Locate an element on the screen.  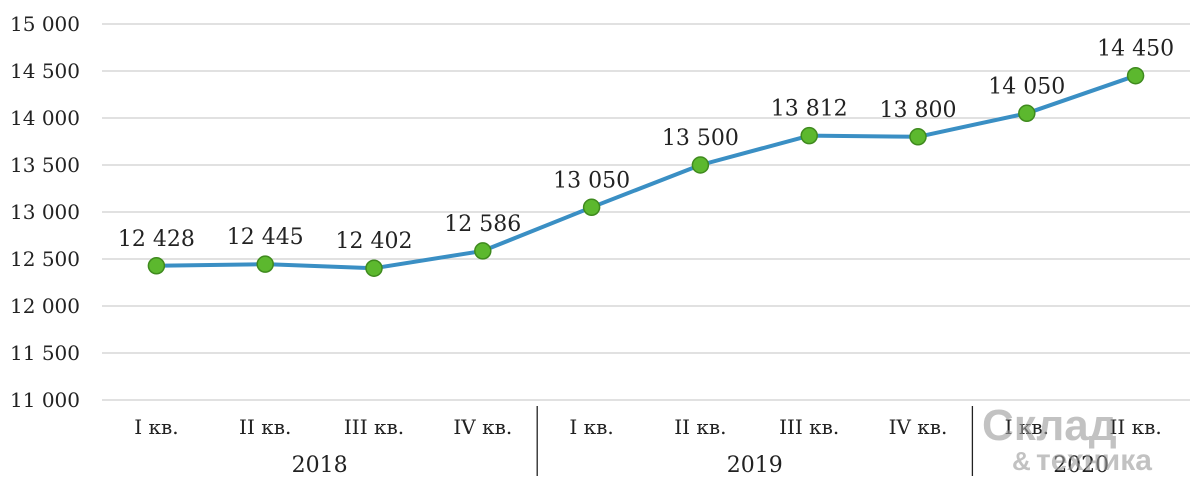
watermark-line2: техника is located at coordinates (1094, 460).